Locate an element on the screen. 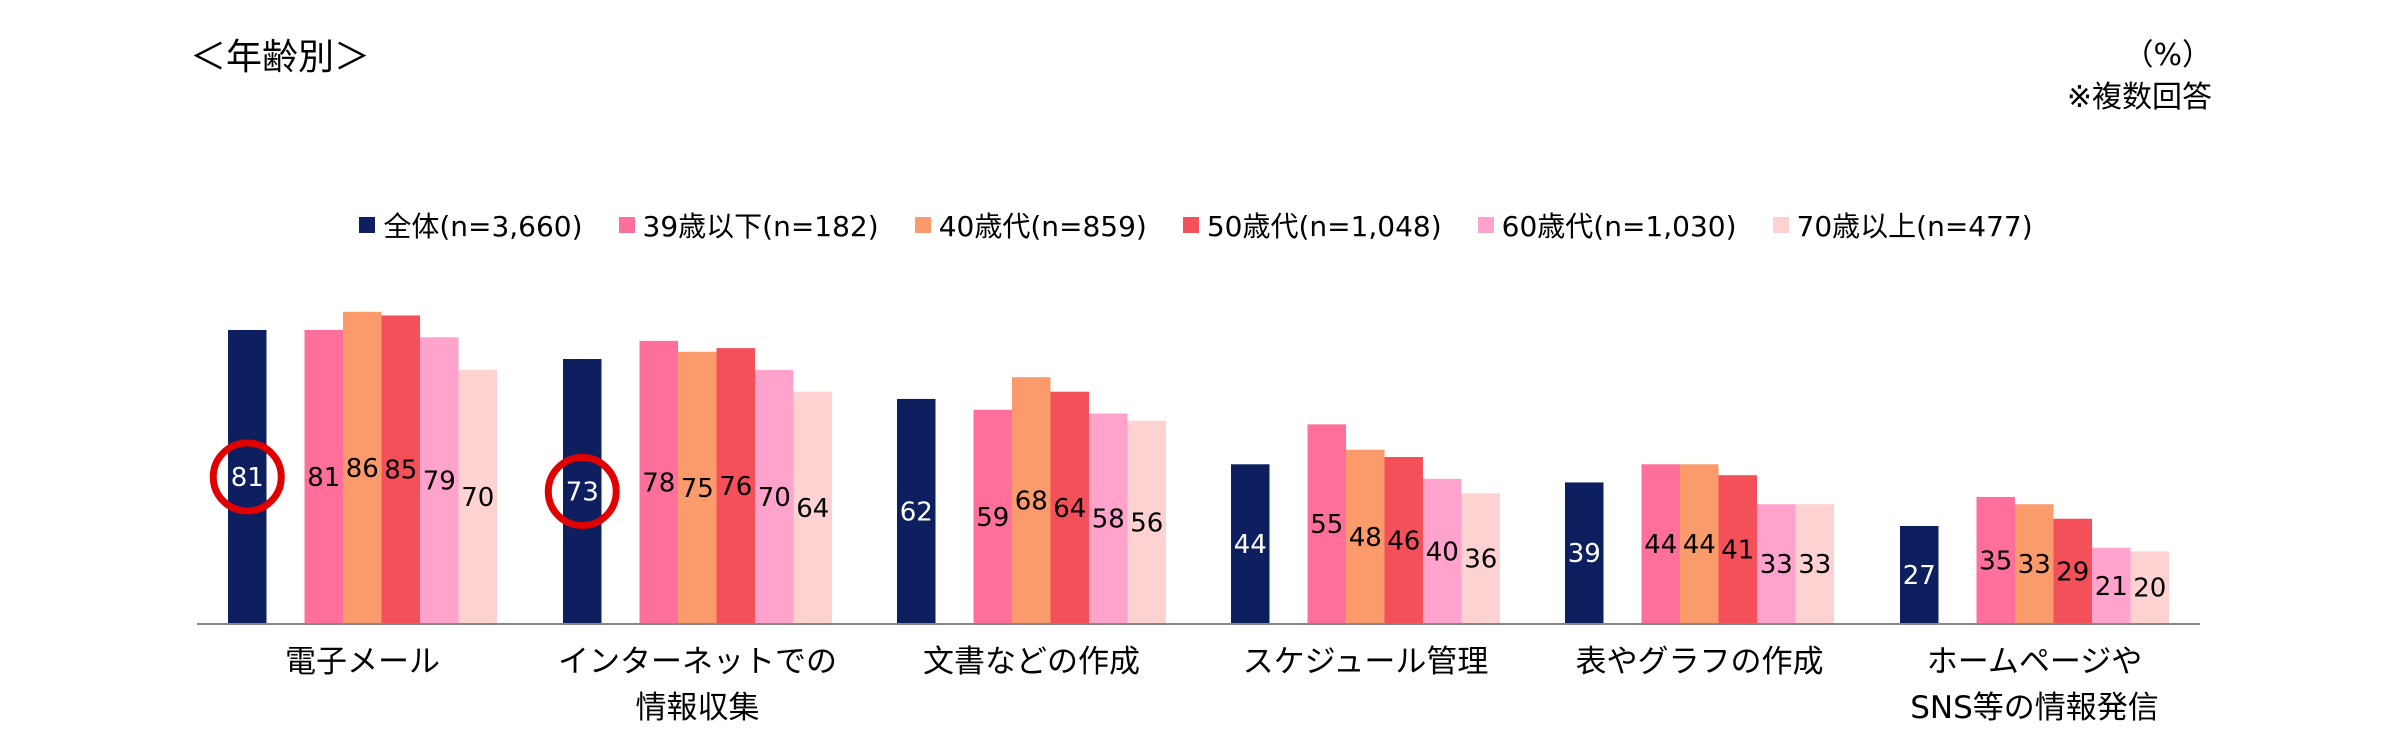 The width and height of the screenshot is (2392, 750). data-label-4-2: 44 is located at coordinates (1699, 545).